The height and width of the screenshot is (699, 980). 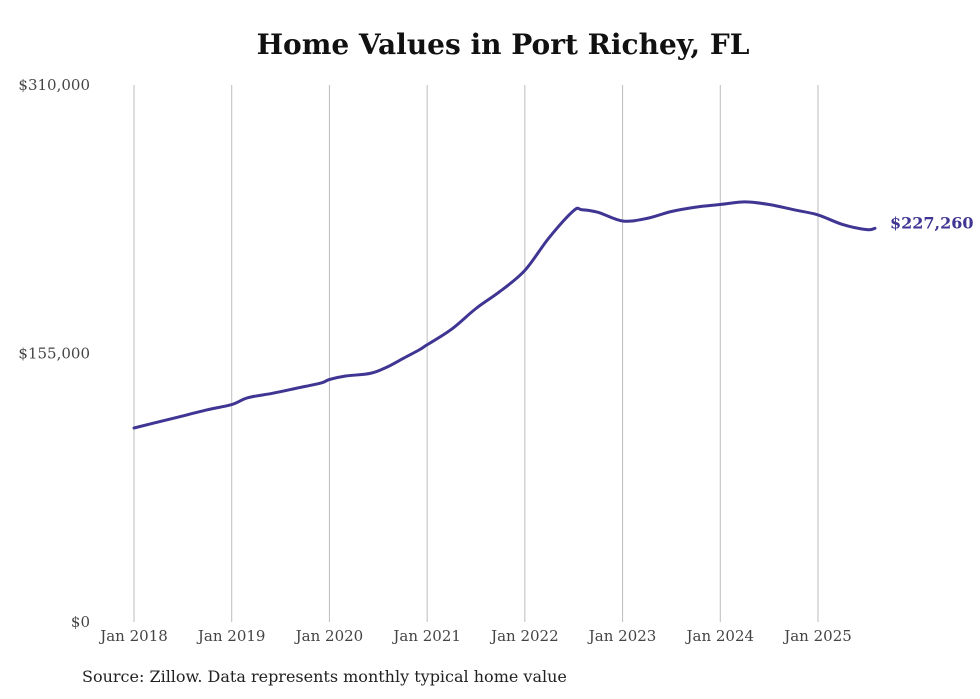 What do you see at coordinates (133, 636) in the screenshot?
I see `x-tick-label: Jan 2018` at bounding box center [133, 636].